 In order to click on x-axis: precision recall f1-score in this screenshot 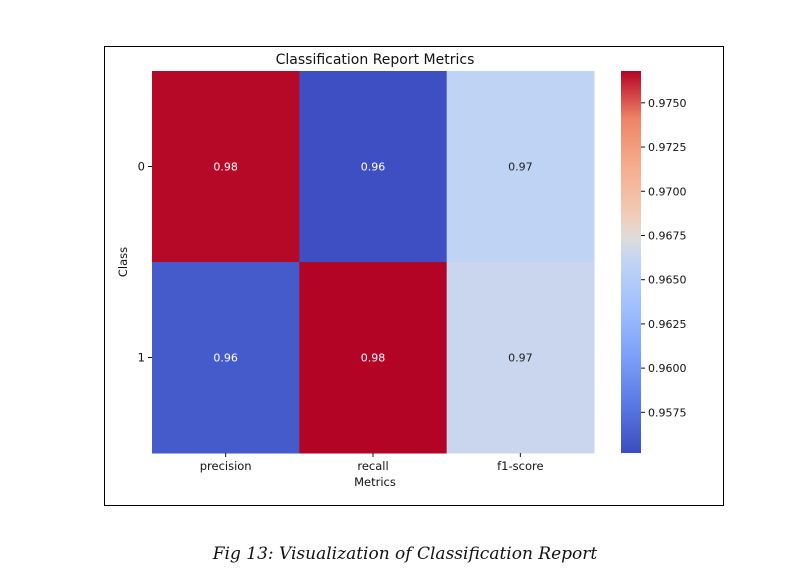, I will do `click(372, 463)`.